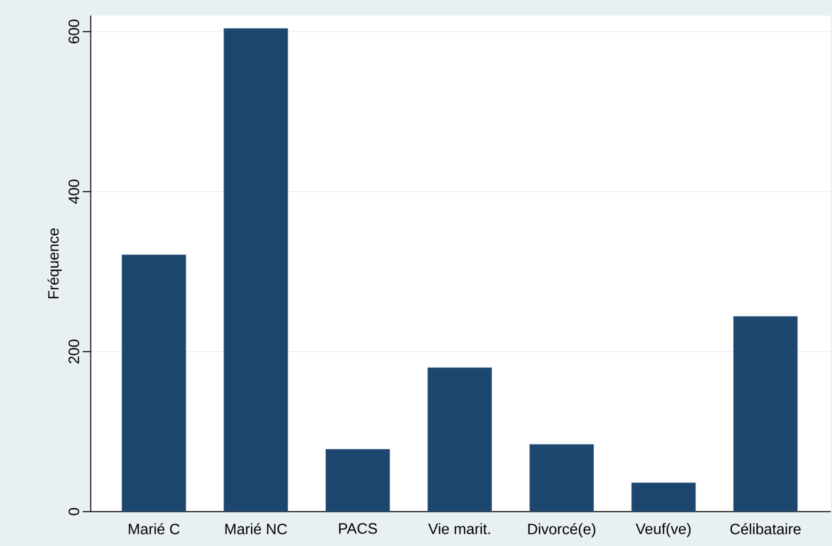 The image size is (832, 546). Describe the element at coordinates (154, 528) in the screenshot. I see `x-tick-label: Marié C` at that location.